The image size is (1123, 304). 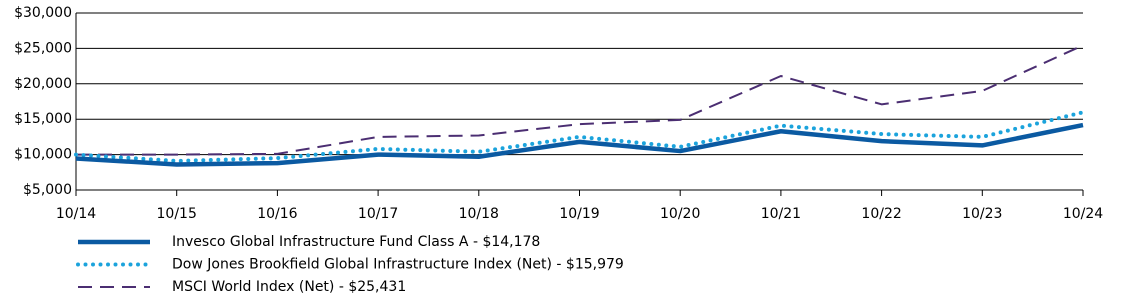 What do you see at coordinates (43, 119) in the screenshot?
I see `y-tick-label: $15,000` at bounding box center [43, 119].